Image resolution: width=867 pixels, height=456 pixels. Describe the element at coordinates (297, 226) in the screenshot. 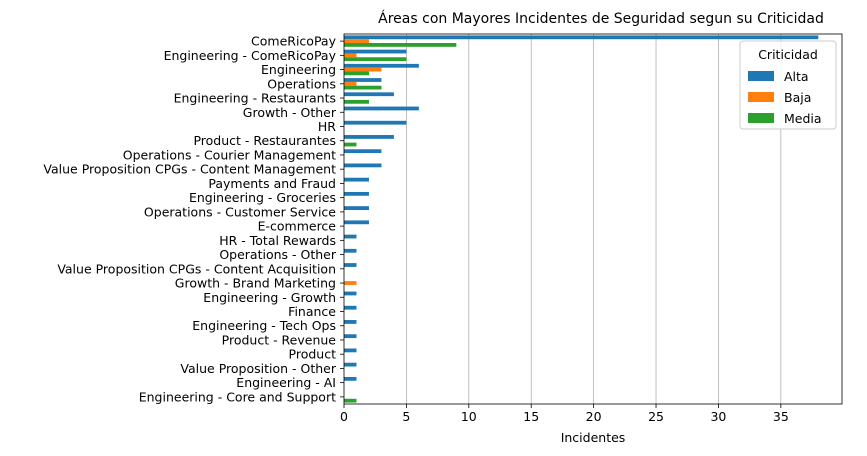

I see `y-tick-label: E-commerce` at that location.